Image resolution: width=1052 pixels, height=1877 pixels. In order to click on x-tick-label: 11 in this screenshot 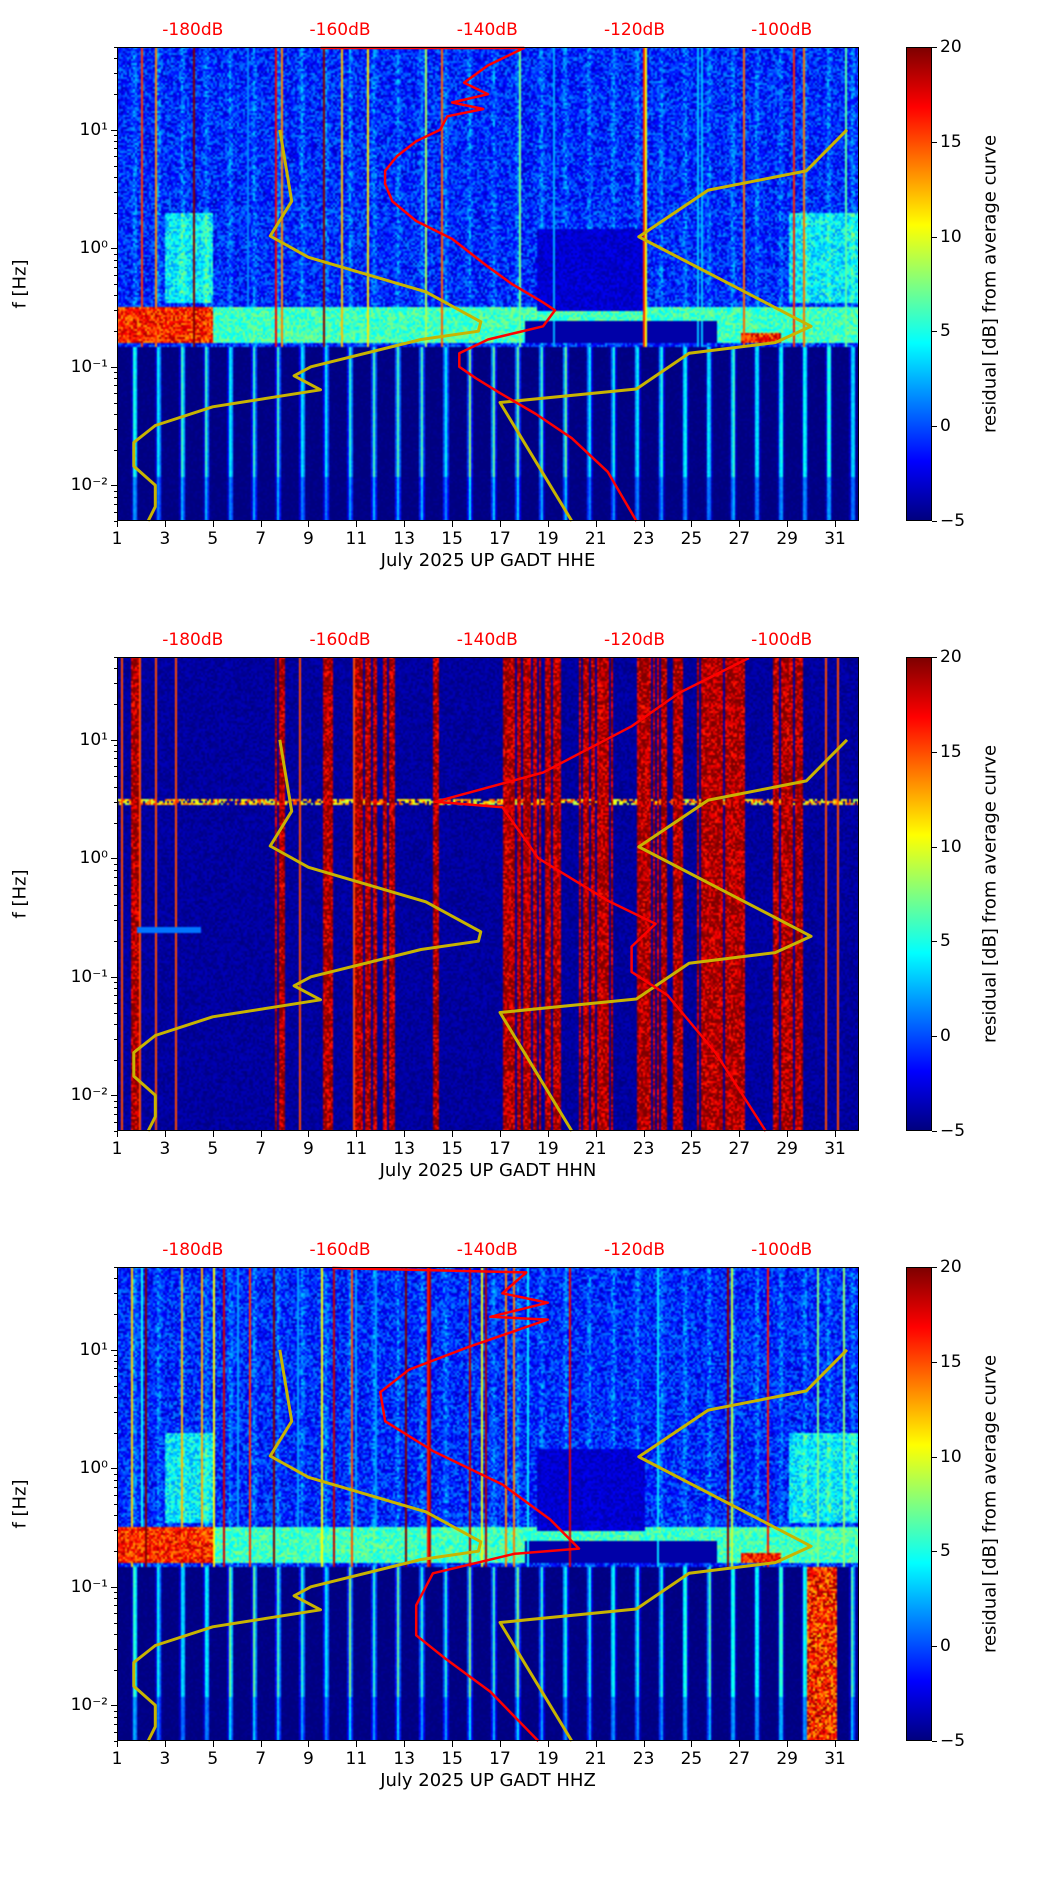, I will do `click(356, 1149)`.